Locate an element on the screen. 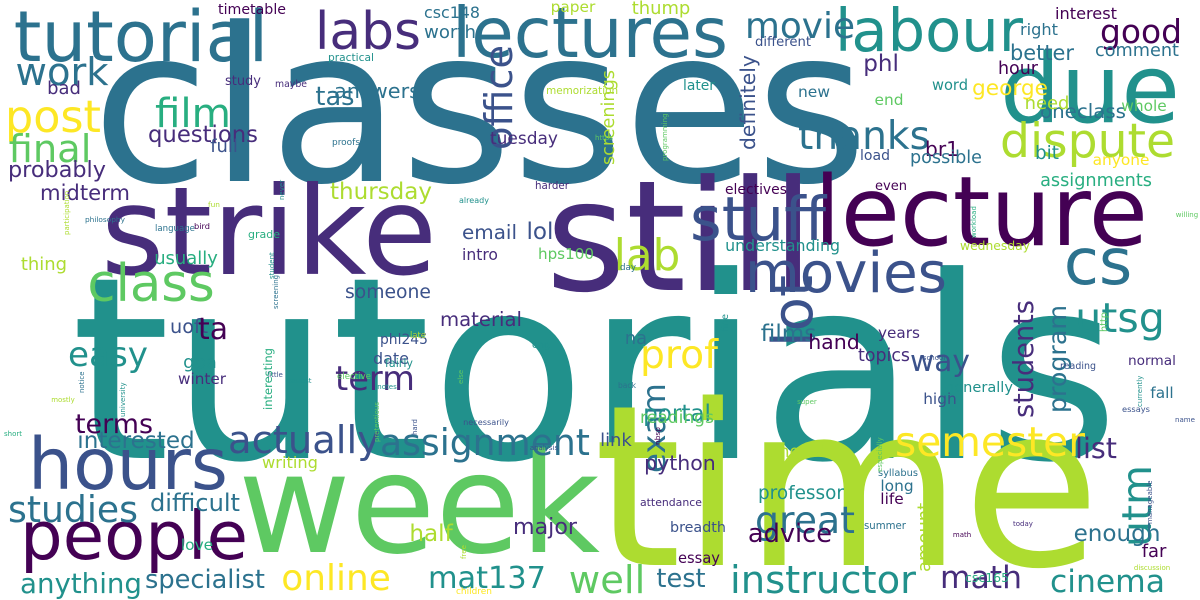  word-gpa: gpa is located at coordinates (200, 362).